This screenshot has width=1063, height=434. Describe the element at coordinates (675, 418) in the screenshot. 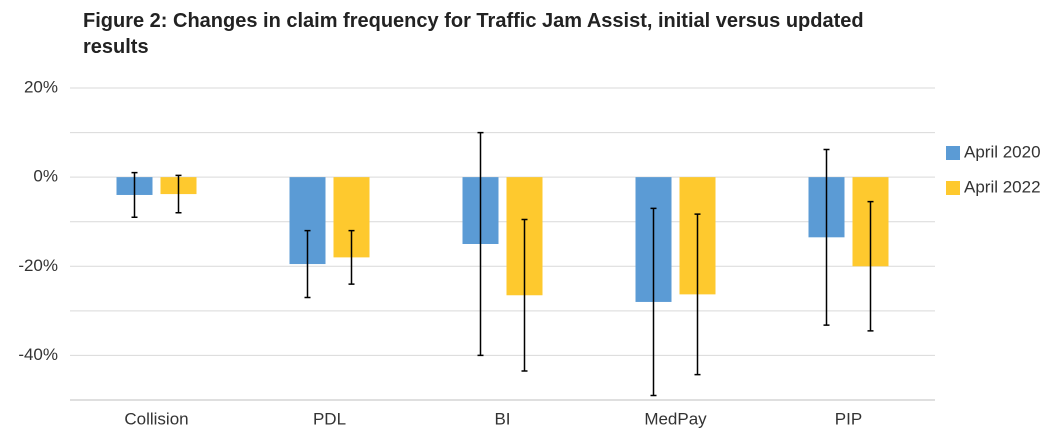

I see `x-tick-label: MedPay` at that location.